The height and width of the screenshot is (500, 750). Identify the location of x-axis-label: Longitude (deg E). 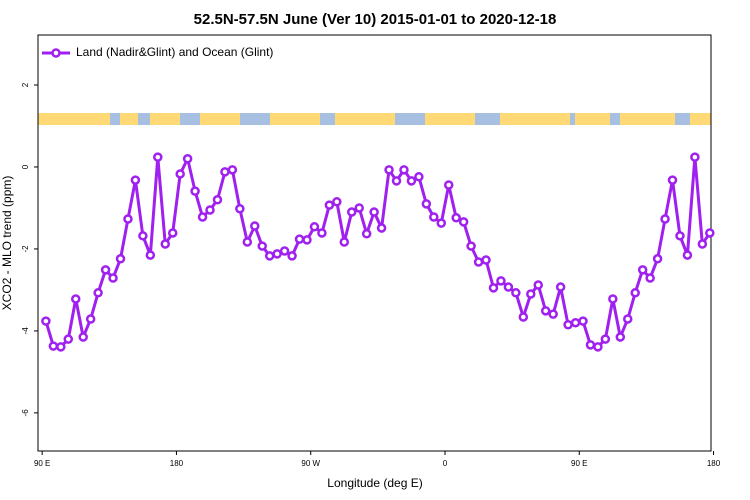
(374, 483).